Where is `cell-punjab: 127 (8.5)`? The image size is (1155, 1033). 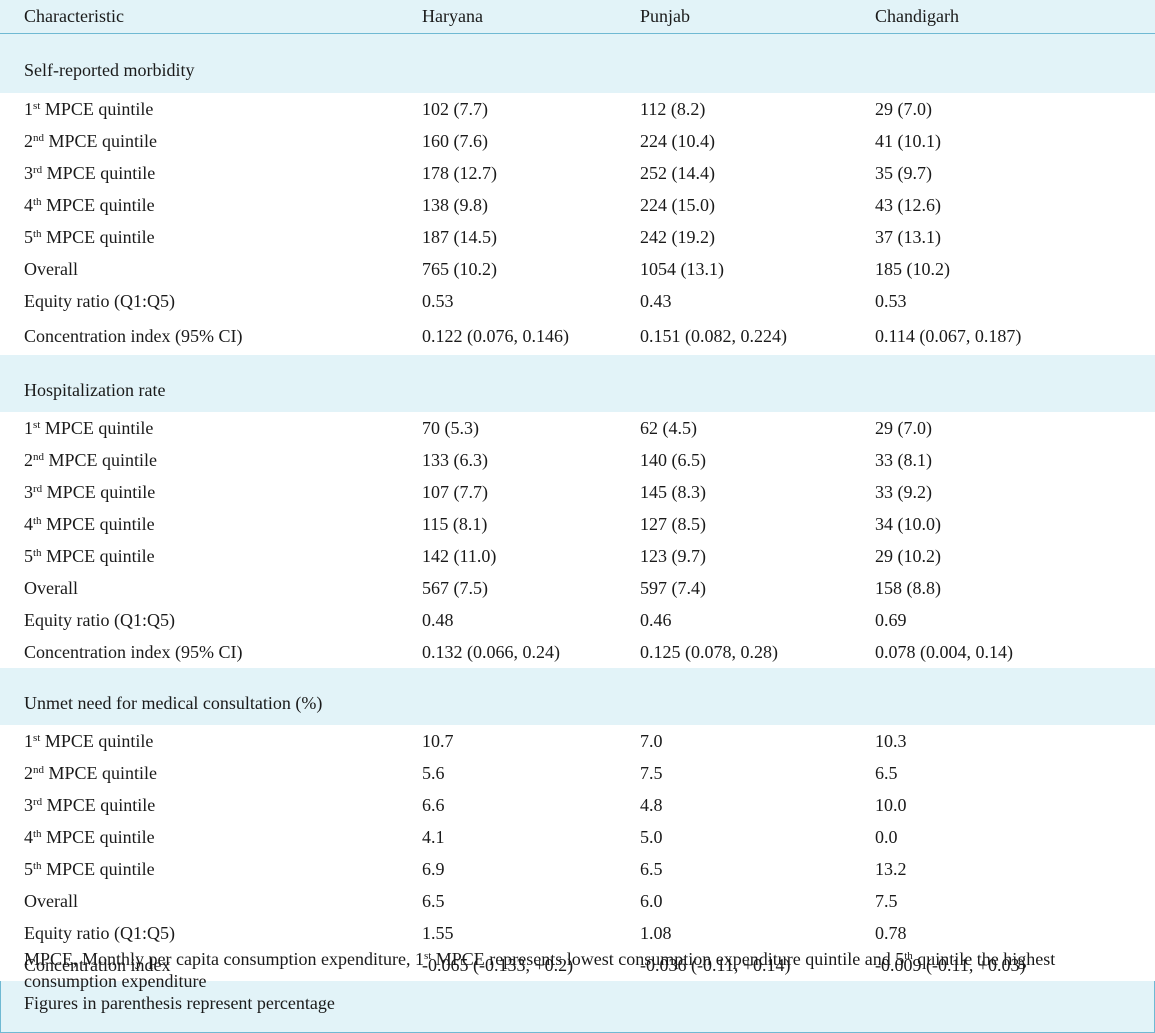
cell-punjab: 127 (8.5) is located at coordinates (733, 524).